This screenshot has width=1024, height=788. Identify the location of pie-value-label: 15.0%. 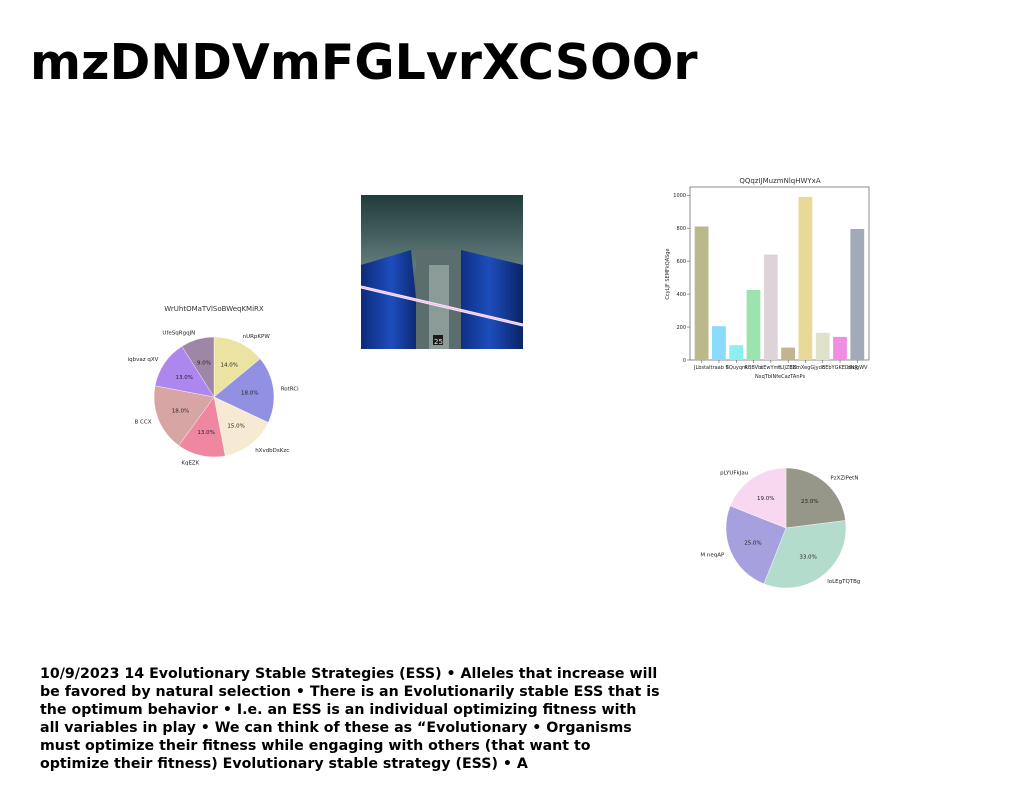
(235, 426).